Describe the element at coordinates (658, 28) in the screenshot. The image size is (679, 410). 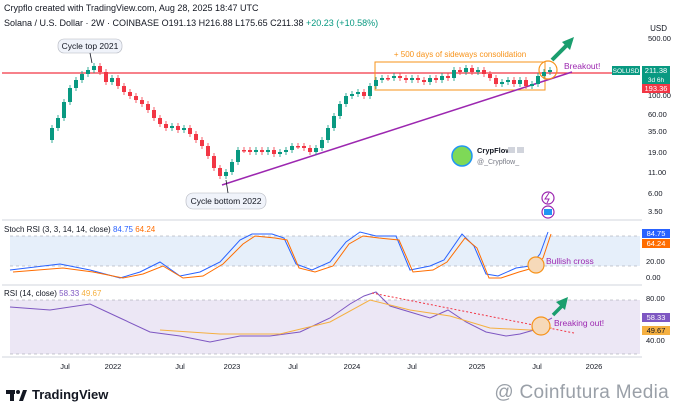
I see `currency-label: USD` at that location.